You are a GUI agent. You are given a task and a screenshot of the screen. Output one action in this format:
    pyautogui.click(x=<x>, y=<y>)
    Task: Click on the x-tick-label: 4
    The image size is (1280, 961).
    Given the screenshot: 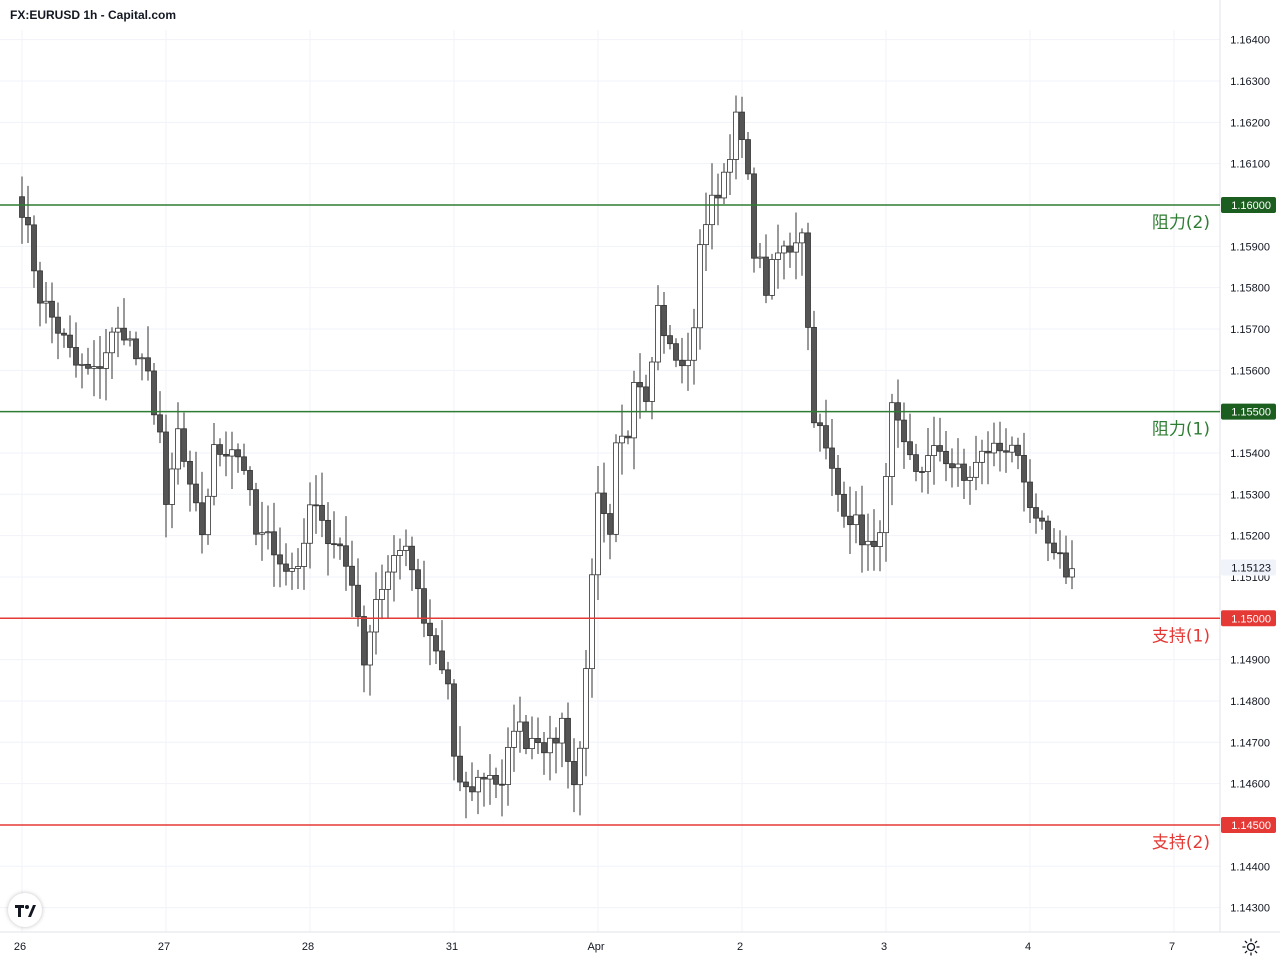 What is the action you would take?
    pyautogui.click(x=1028, y=947)
    